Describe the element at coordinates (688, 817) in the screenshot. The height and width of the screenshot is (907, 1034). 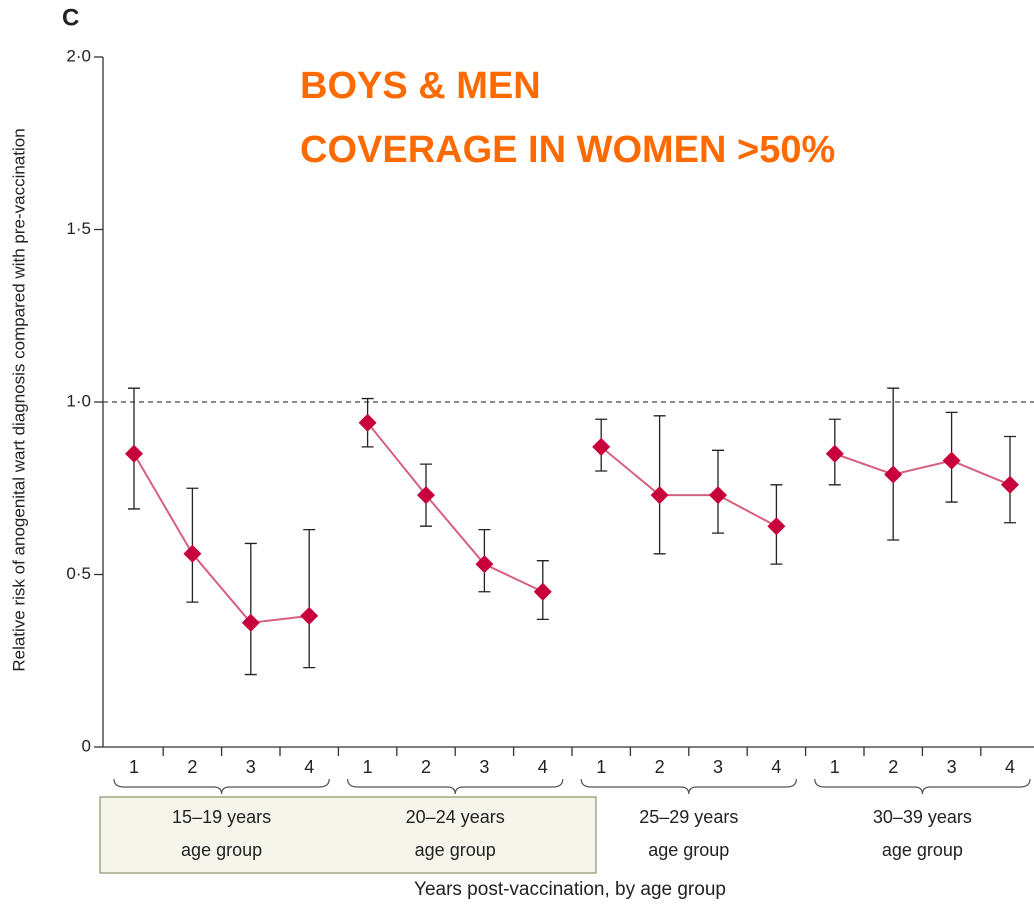
I see `group-label: 25–29 years` at that location.